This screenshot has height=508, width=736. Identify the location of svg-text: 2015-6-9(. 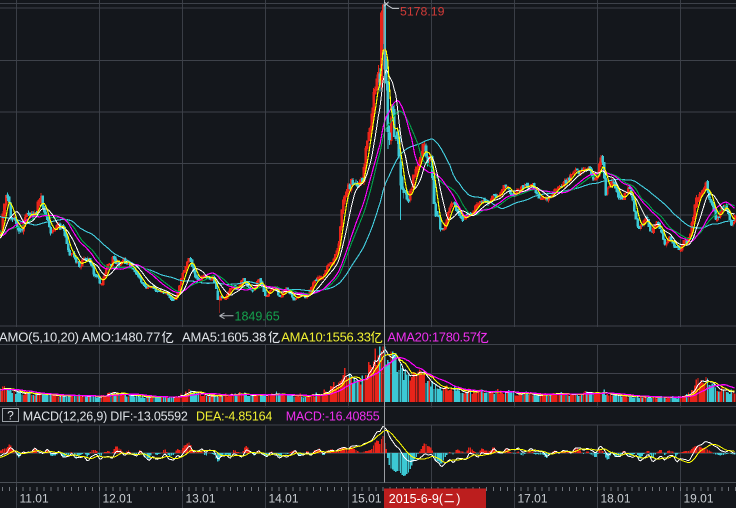
(416, 499).